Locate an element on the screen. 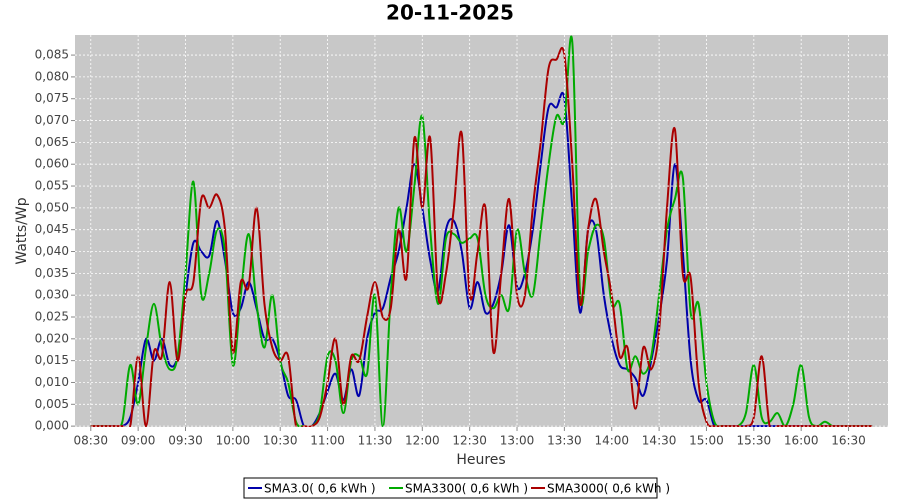 The image size is (900, 500). x-tick-label: 12:30 is located at coordinates (469, 441).